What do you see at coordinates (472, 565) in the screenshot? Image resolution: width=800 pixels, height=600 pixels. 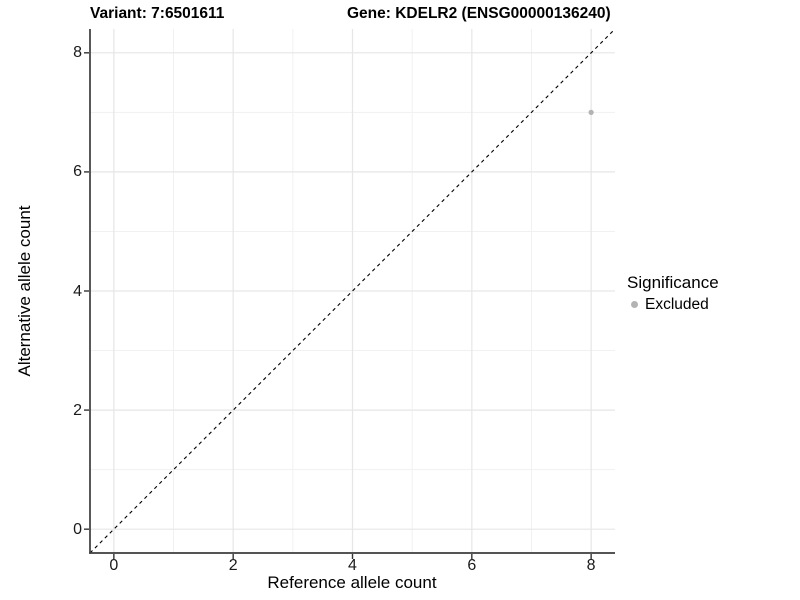 I see `x-tick-label: 6` at bounding box center [472, 565].